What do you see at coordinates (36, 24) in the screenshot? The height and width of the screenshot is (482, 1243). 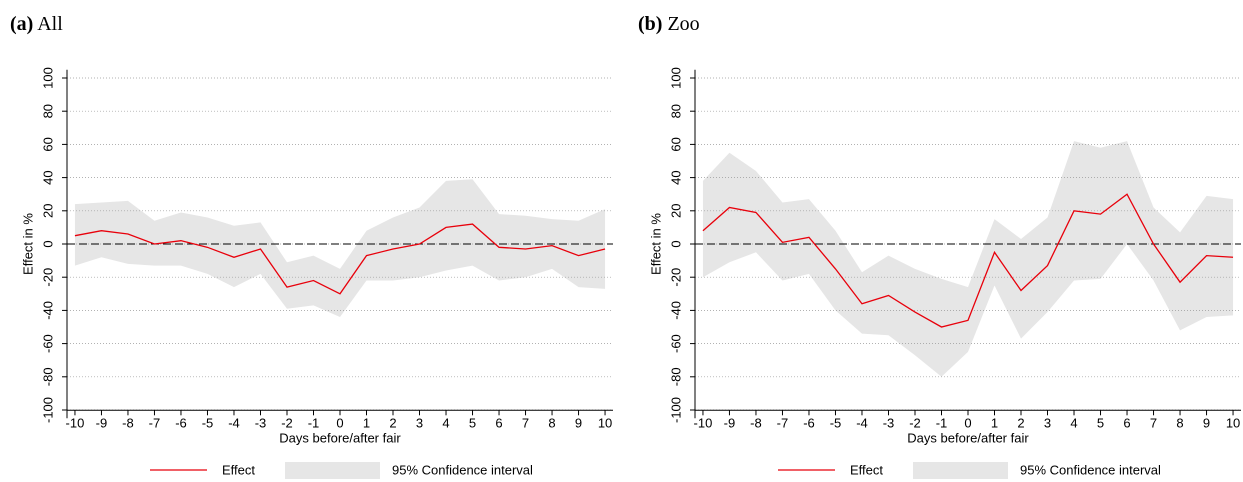 I see `panel-title: (a) All` at bounding box center [36, 24].